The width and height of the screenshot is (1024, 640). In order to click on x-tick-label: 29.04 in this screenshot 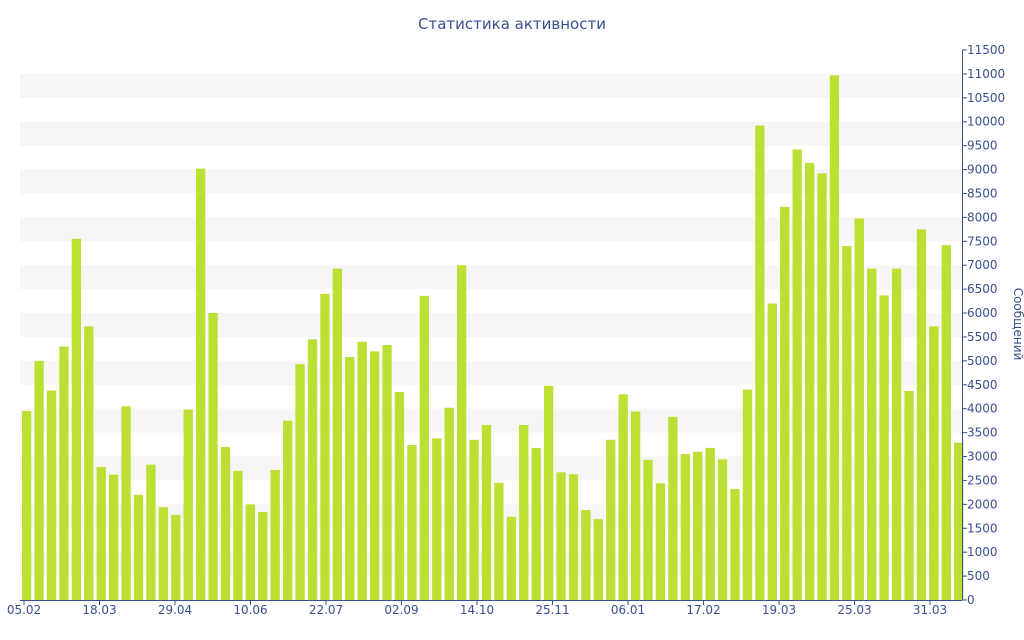, I will do `click(175, 610)`.